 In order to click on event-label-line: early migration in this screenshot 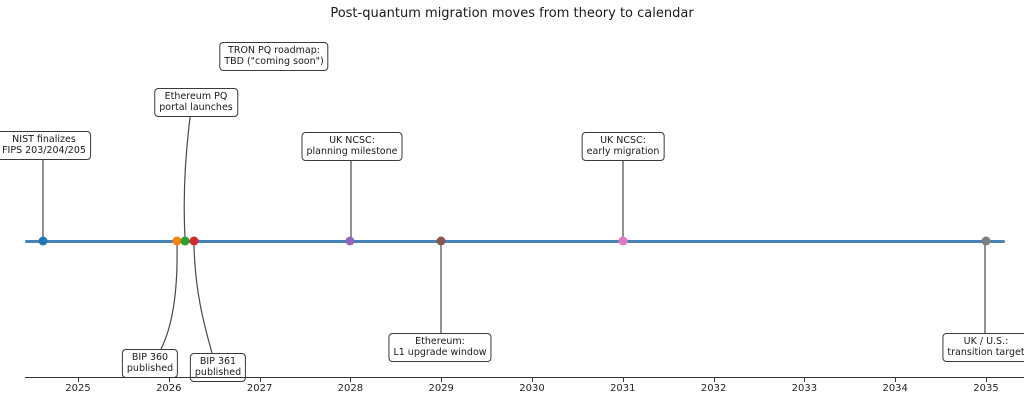, I will do `click(623, 152)`.